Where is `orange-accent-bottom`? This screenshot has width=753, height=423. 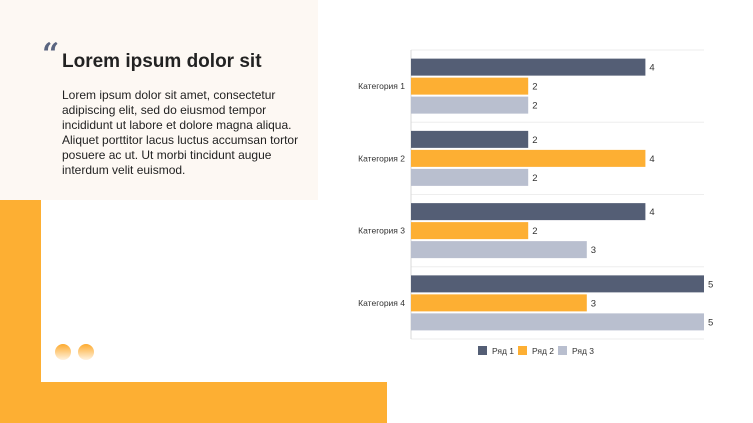
orange-accent-bottom is located at coordinates (193, 402).